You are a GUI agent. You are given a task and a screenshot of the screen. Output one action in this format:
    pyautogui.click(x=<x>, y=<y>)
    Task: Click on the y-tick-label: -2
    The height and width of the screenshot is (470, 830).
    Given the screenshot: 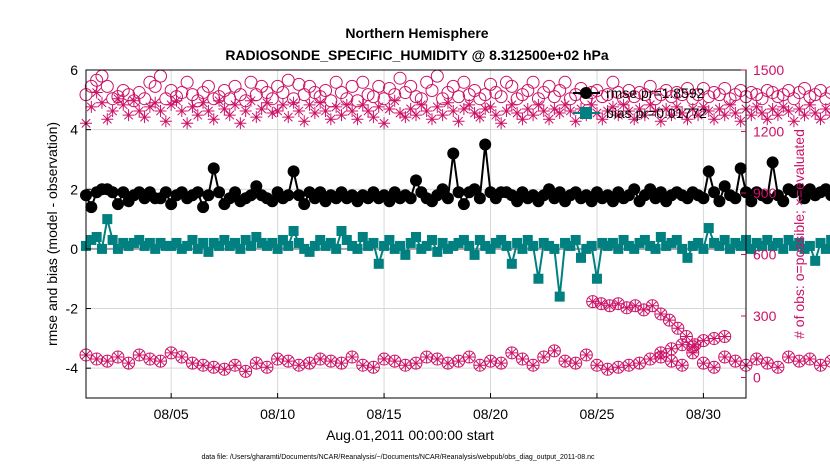 What is the action you would take?
    pyautogui.click(x=72, y=309)
    